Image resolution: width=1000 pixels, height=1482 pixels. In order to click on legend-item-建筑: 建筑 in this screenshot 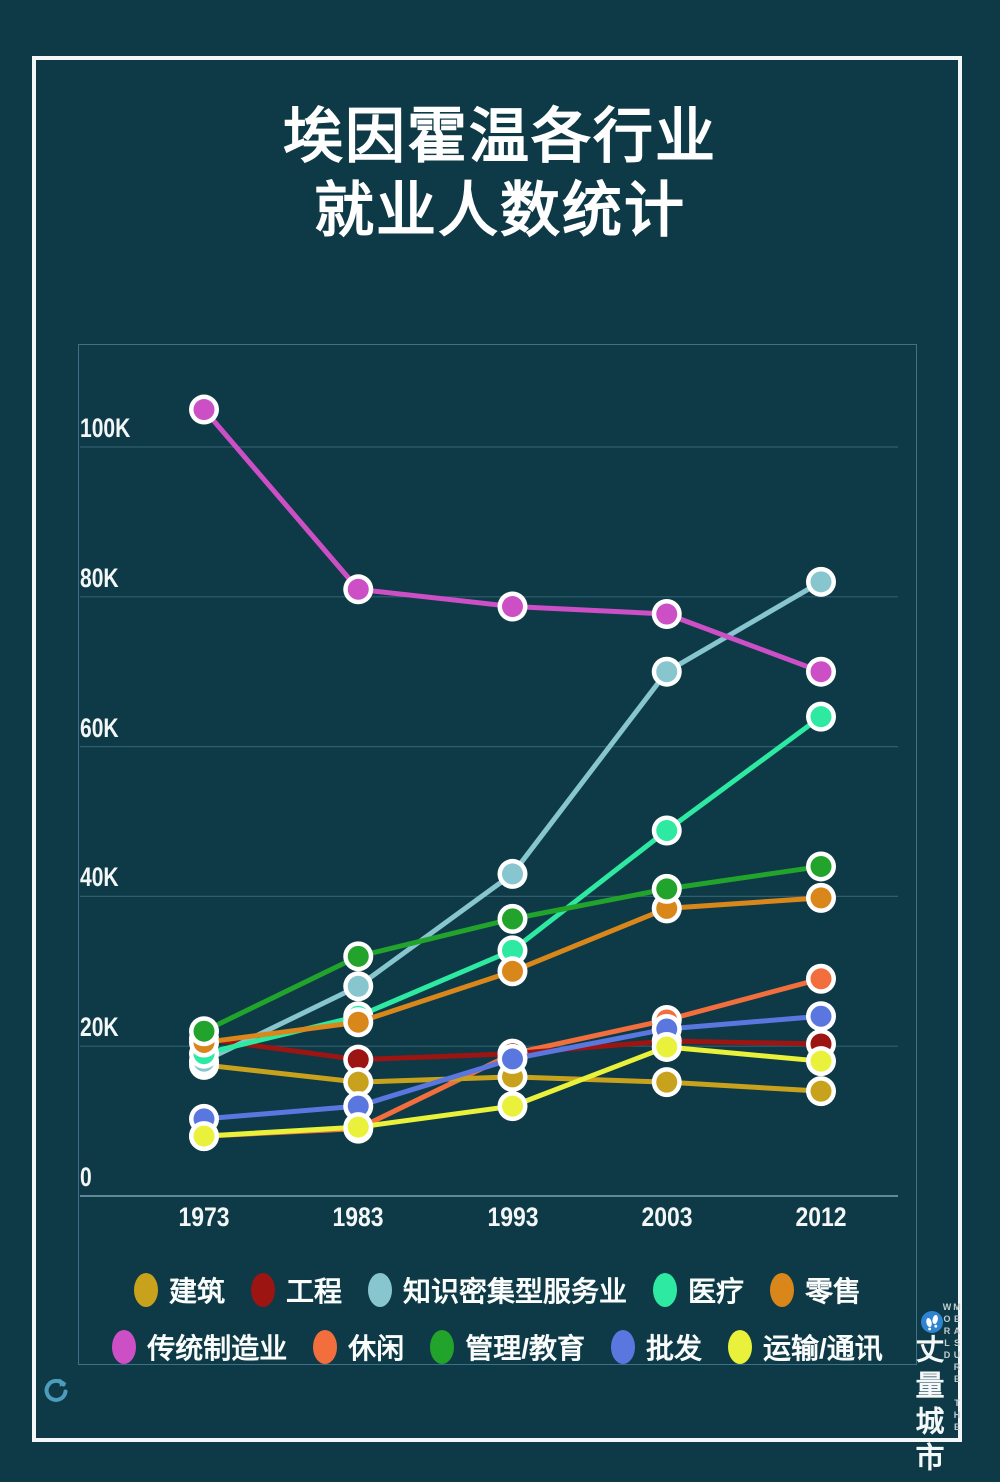, I will do `click(179, 1290)`.